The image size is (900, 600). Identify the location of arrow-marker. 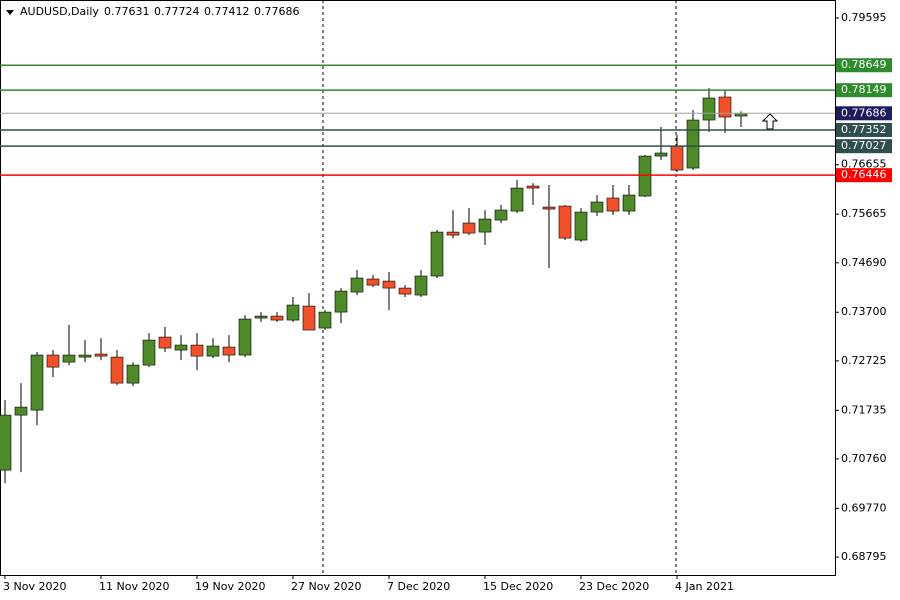
(770, 121).